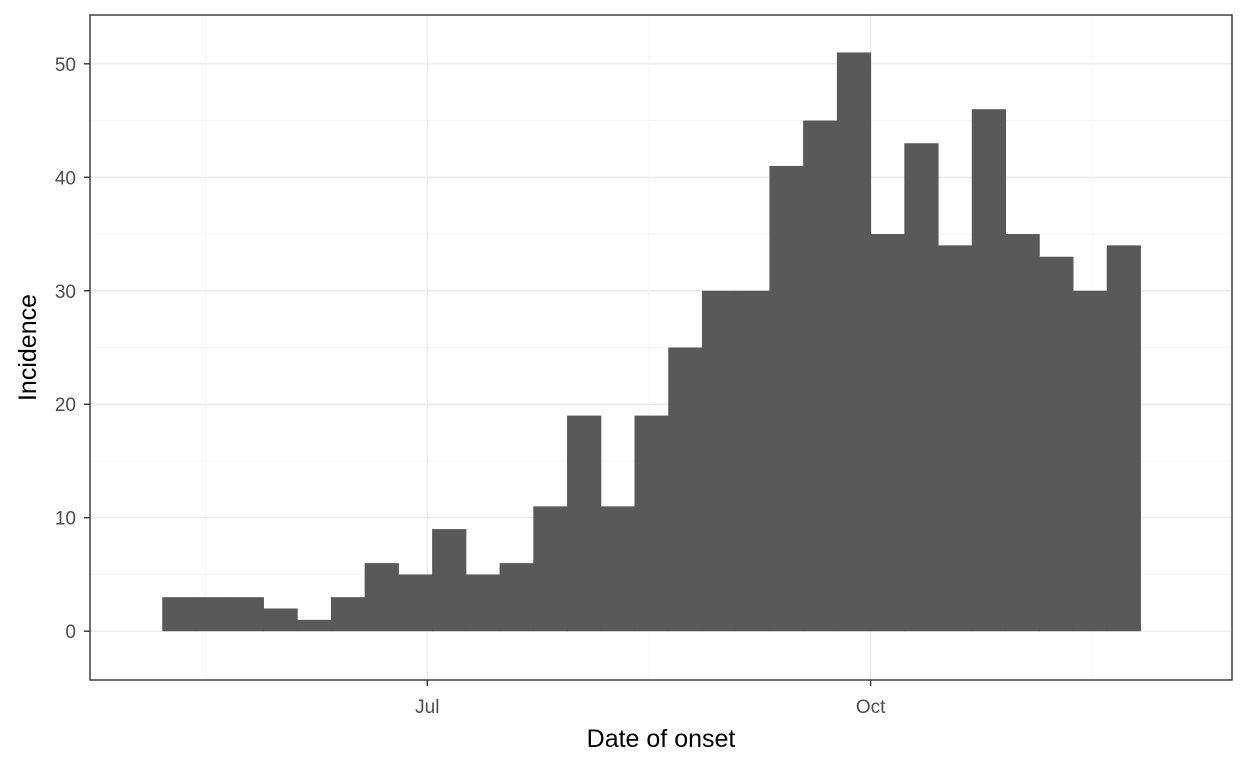 Image resolution: width=1248 pixels, height=768 pixels. What do you see at coordinates (65, 405) in the screenshot?
I see `y-tick-label: 20` at bounding box center [65, 405].